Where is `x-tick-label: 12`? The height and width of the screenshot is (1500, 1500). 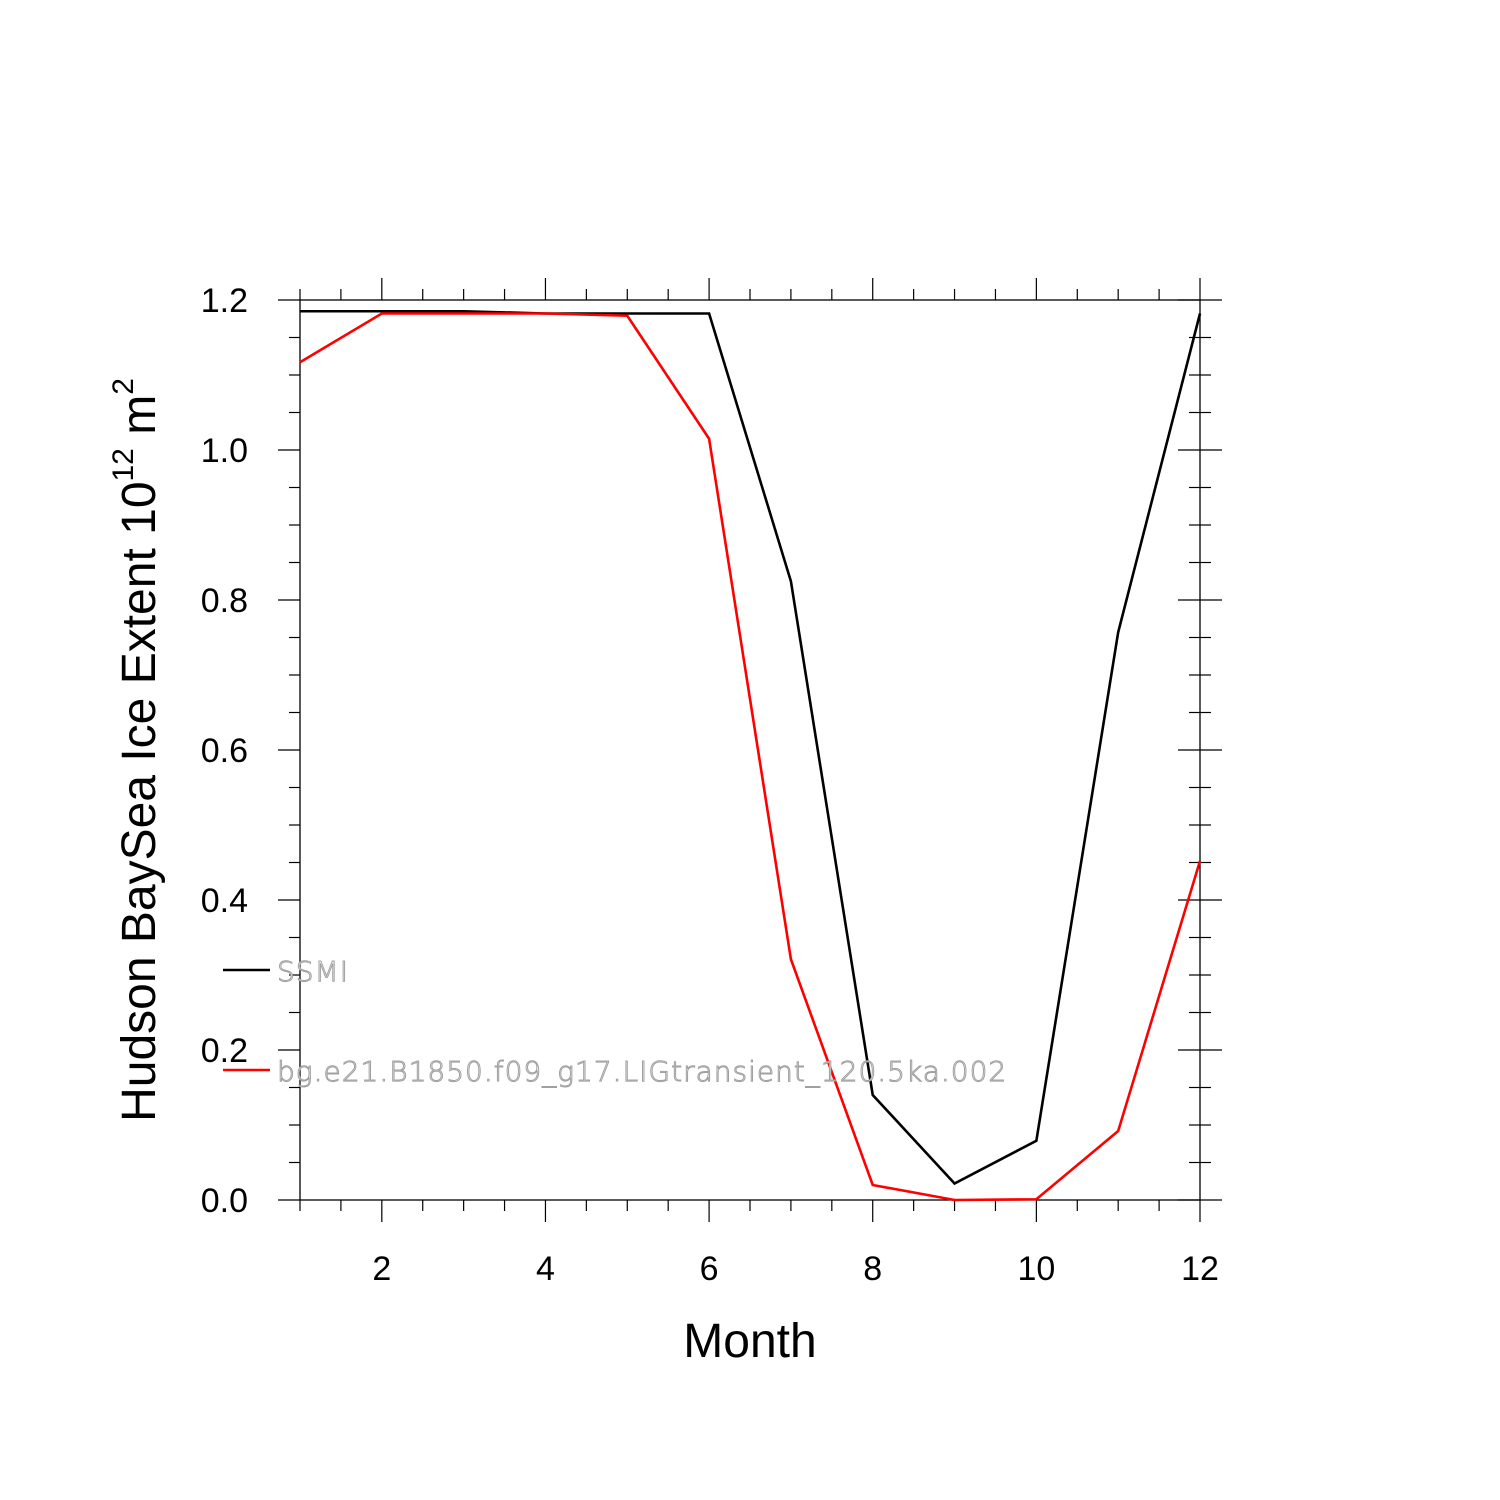
x-tick-label: 12 is located at coordinates (1200, 1269).